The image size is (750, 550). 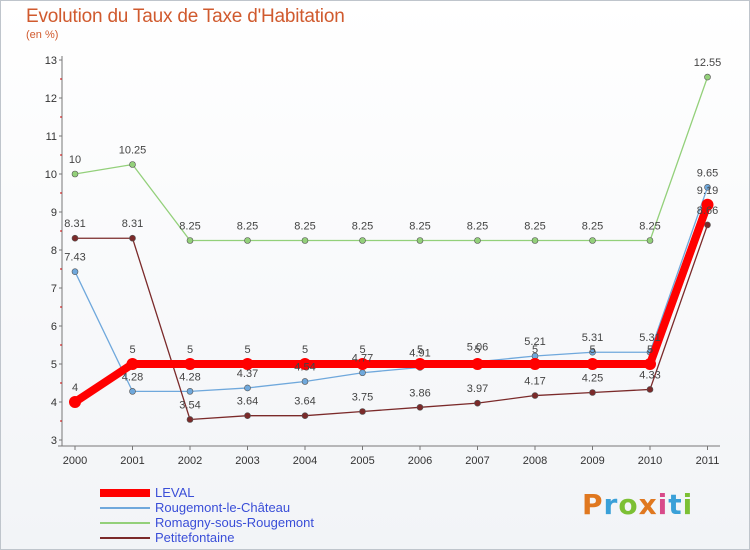 What do you see at coordinates (650, 461) in the screenshot?
I see `x-tick-label: 2010` at bounding box center [650, 461].